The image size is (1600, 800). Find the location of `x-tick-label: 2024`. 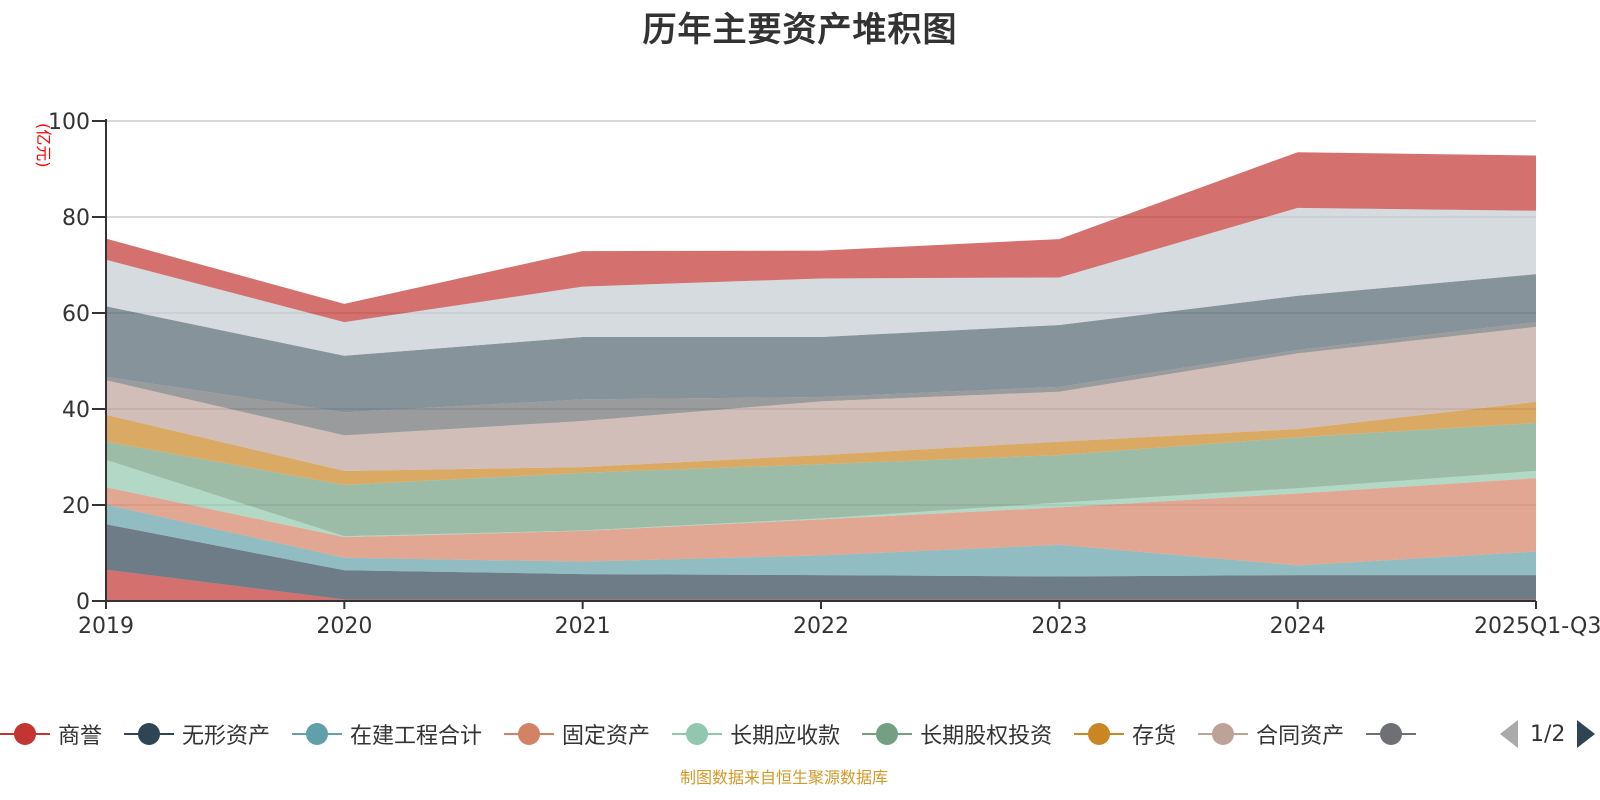

x-tick-label: 2024 is located at coordinates (1298, 626).